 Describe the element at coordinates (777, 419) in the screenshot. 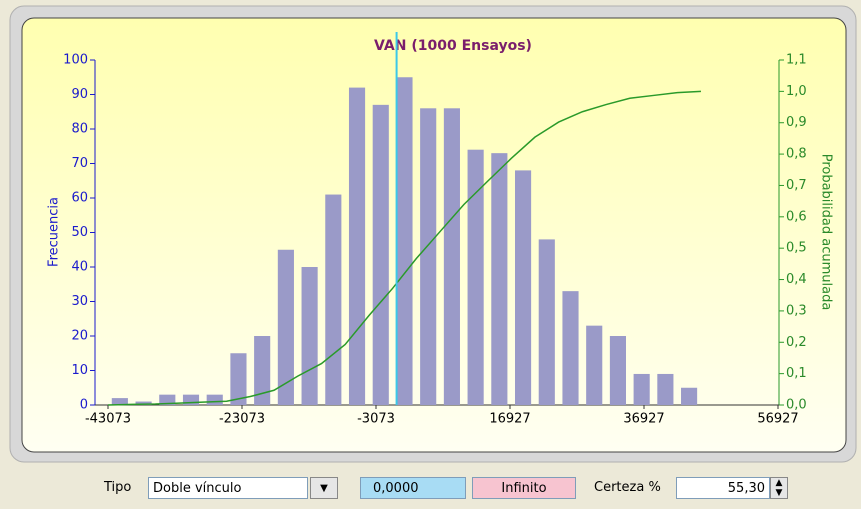

I see `x-tick-label: 56927` at that location.